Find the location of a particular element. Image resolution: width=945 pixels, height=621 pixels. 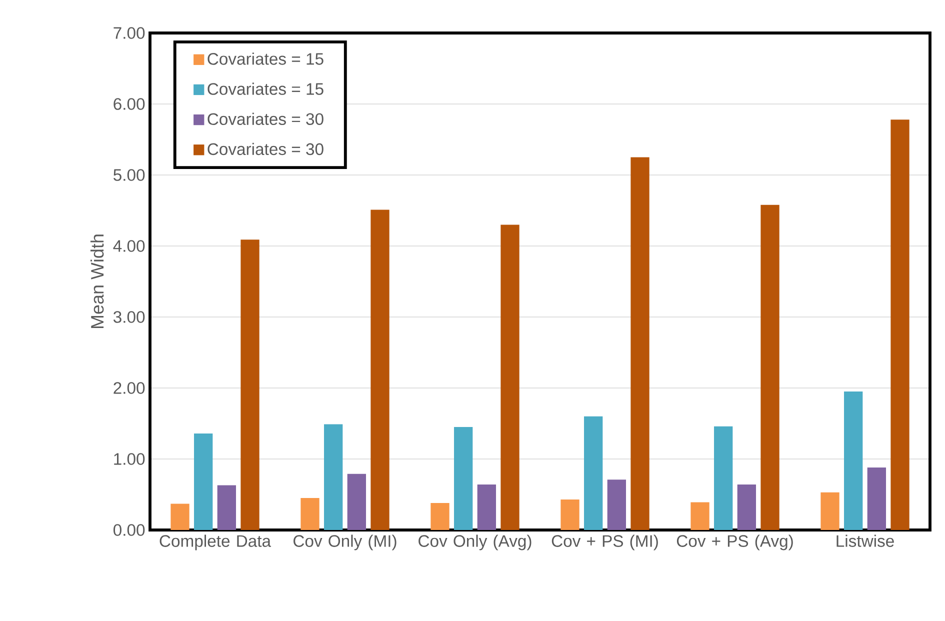

y-tick-label: 4.00 is located at coordinates (129, 246).